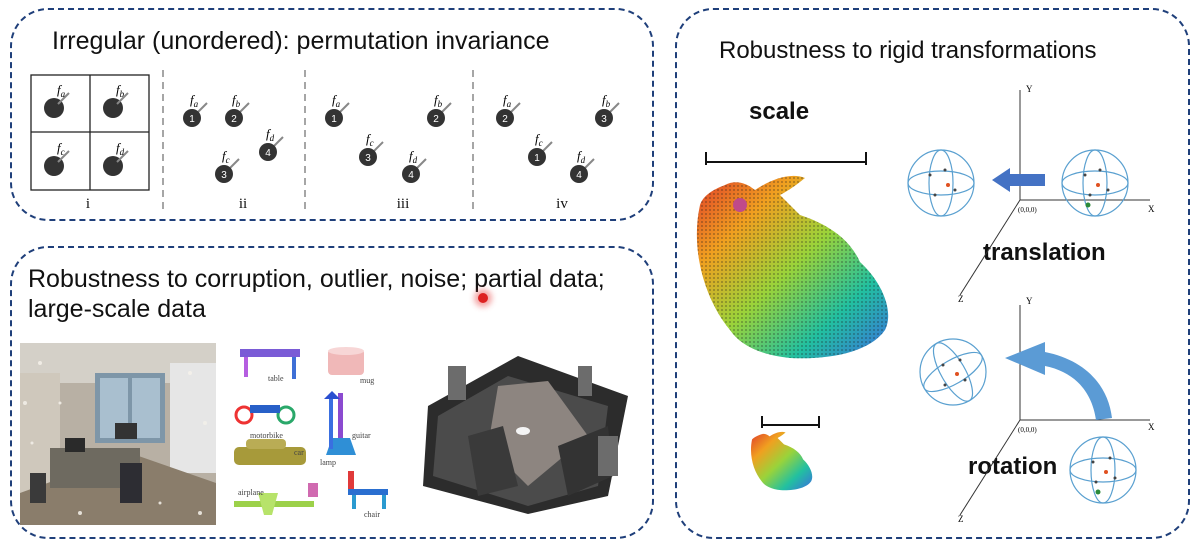 This screenshot has width=1198, height=551. What do you see at coordinates (368, 490) in the screenshot?
I see `chair-cloud` at bounding box center [368, 490].